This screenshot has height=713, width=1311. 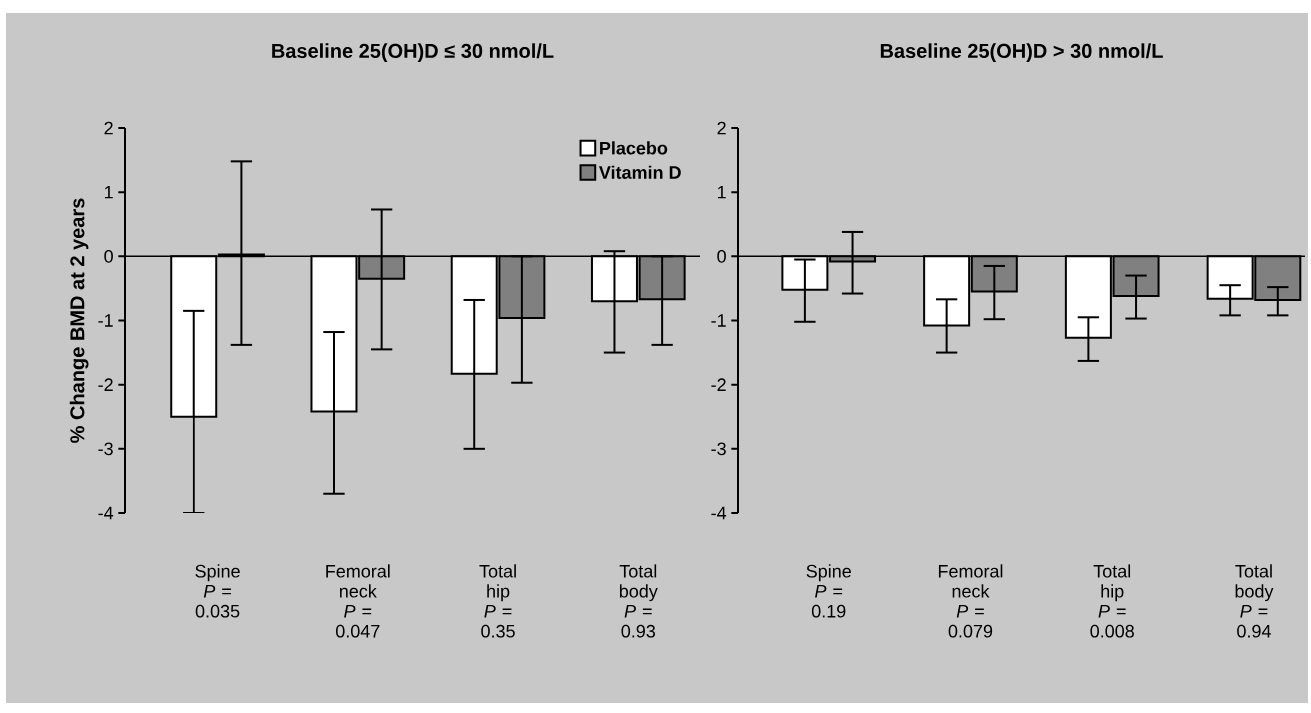 What do you see at coordinates (358, 621) in the screenshot?
I see `text: P = 0.047` at bounding box center [358, 621].